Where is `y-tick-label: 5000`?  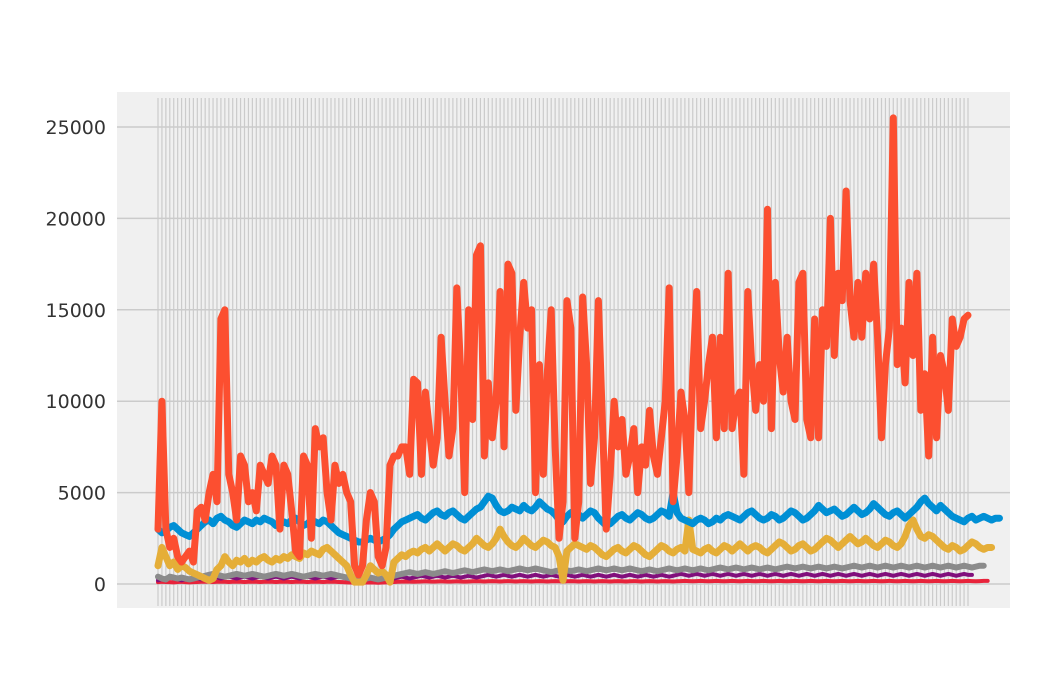
y-tick-label: 5000 is located at coordinates (82, 494).